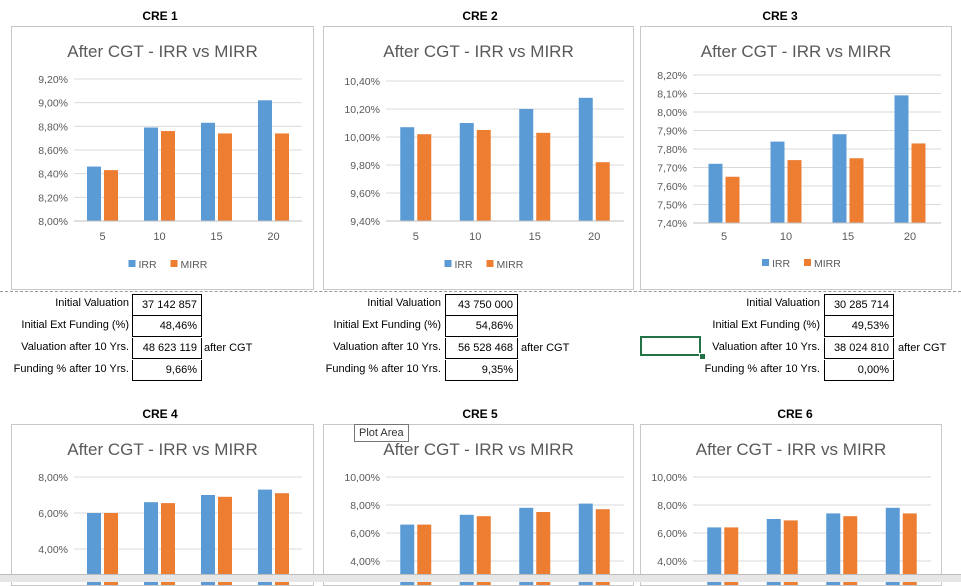 Image resolution: width=961 pixels, height=586 pixels. What do you see at coordinates (859, 305) in the screenshot?
I see `table-3-value-cell: 30 285 714` at bounding box center [859, 305].